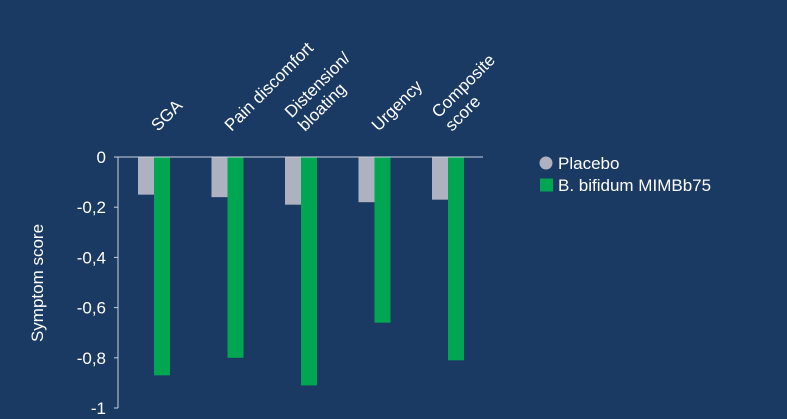 The image size is (787, 419). Describe the element at coordinates (634, 185) in the screenshot. I see `legend-label-1: B. bifidum MIMBb75` at that location.